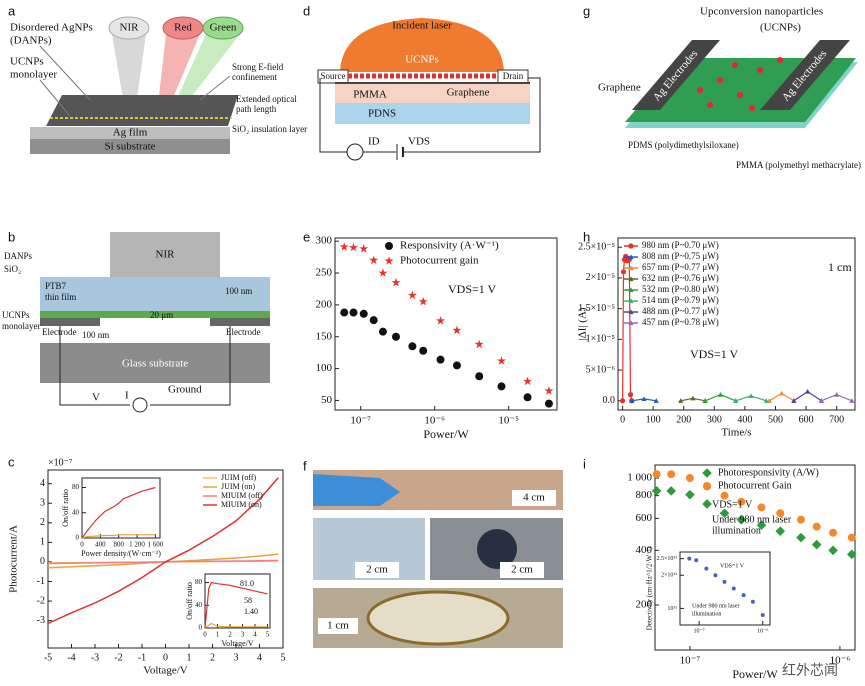 The image size is (865, 686). What do you see at coordinates (179, 69) in the screenshot?
I see `red-beam` at bounding box center [179, 69].